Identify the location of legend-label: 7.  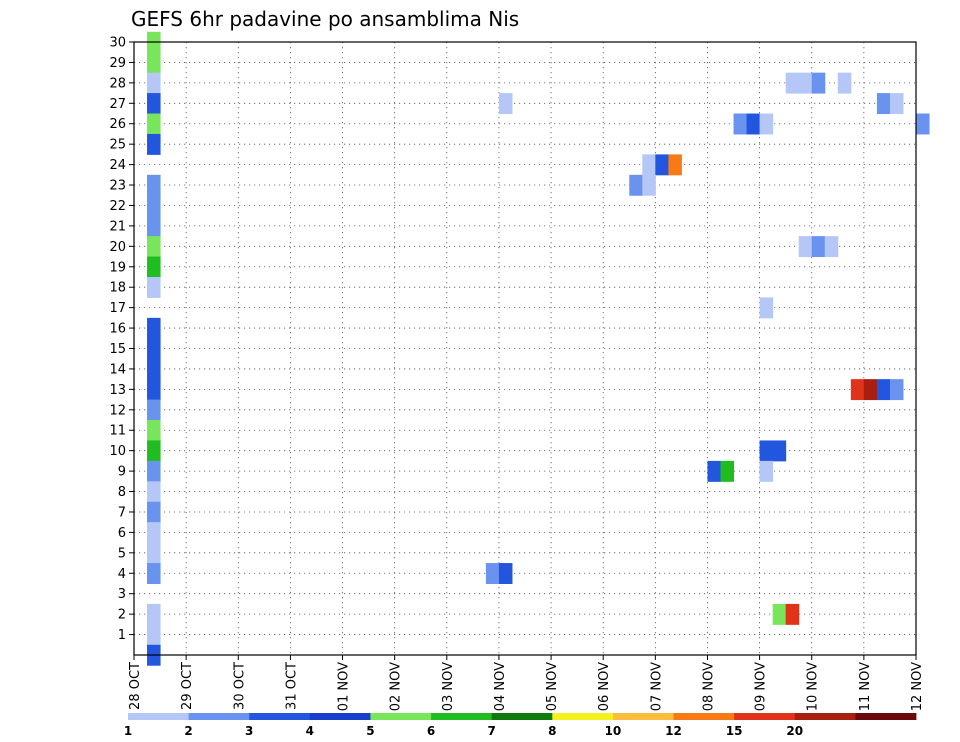
(492, 731).